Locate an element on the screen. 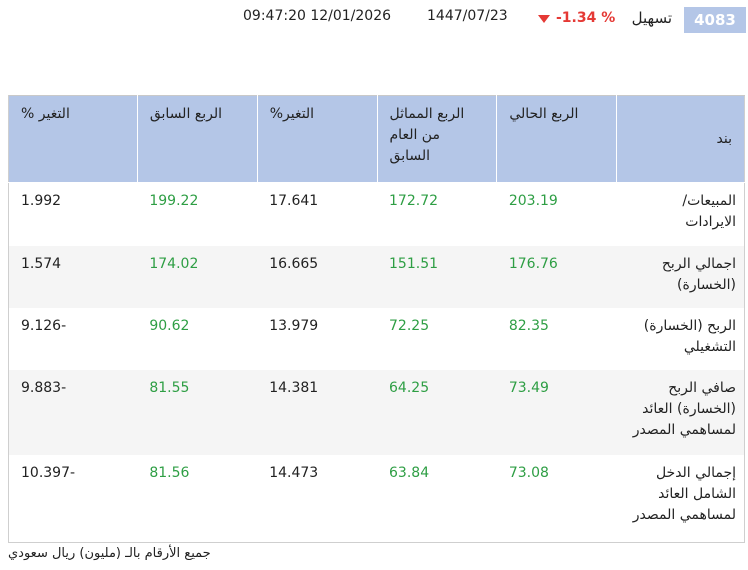  price-change-value: -1.34 % is located at coordinates (586, 18).